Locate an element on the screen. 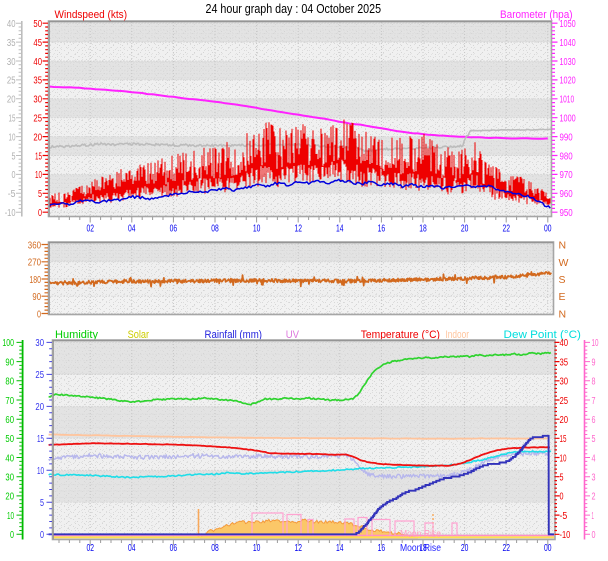 This screenshot has height=561, width=608. svg-text: 14 is located at coordinates (340, 548).